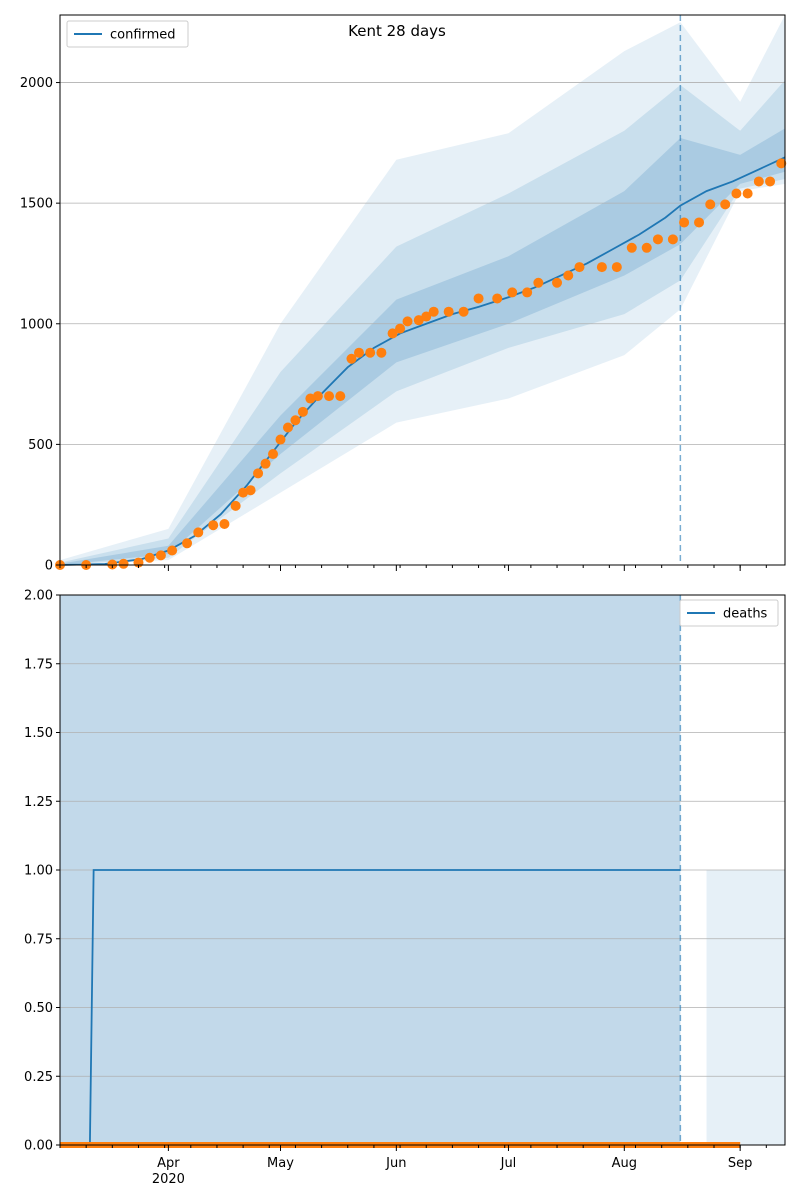  Describe the element at coordinates (38, 664) in the screenshot. I see `y-tick-label: 1.75` at that location.